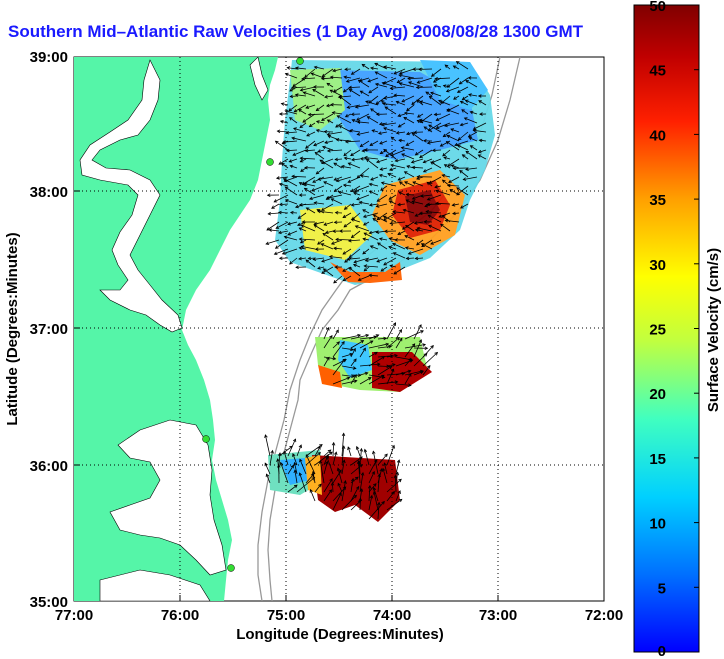 The width and height of the screenshot is (724, 659). I want to click on colorbar-tick-label: 25, so click(657, 330).